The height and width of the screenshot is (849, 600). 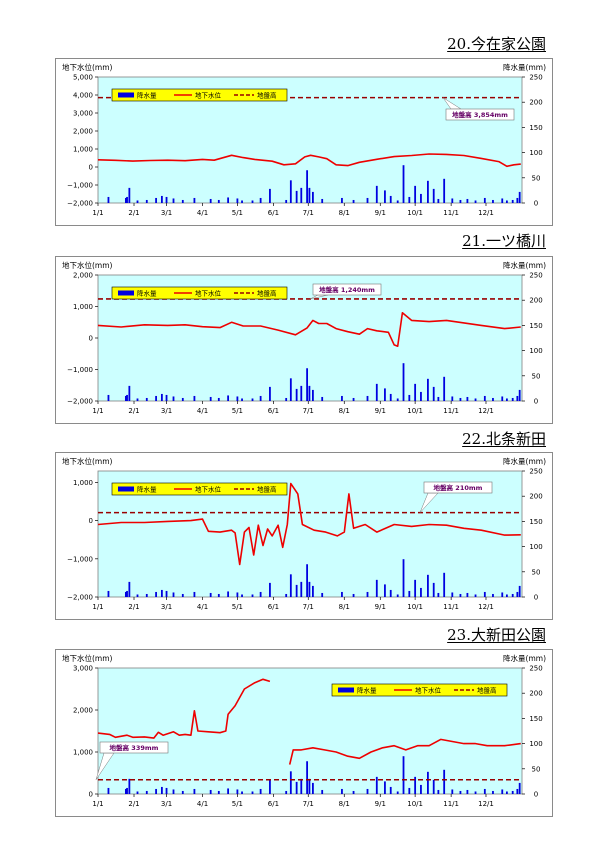 What do you see at coordinates (309, 524) in the screenshot?
I see `water-level-line` at bounding box center [309, 524].